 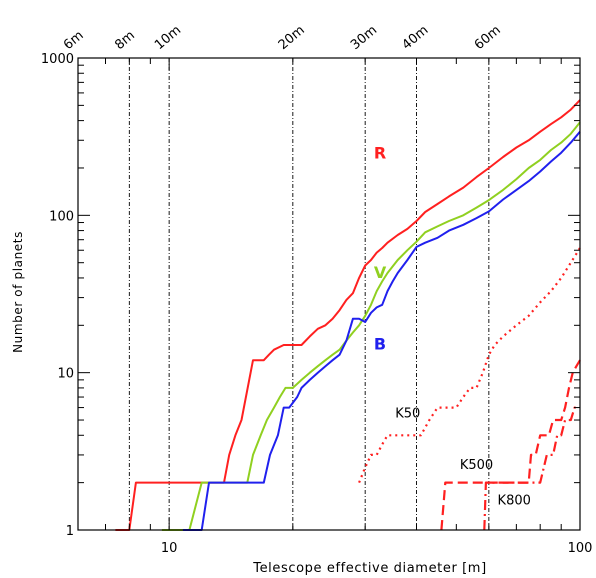 I want to click on series-label-v: V, so click(x=380, y=272).